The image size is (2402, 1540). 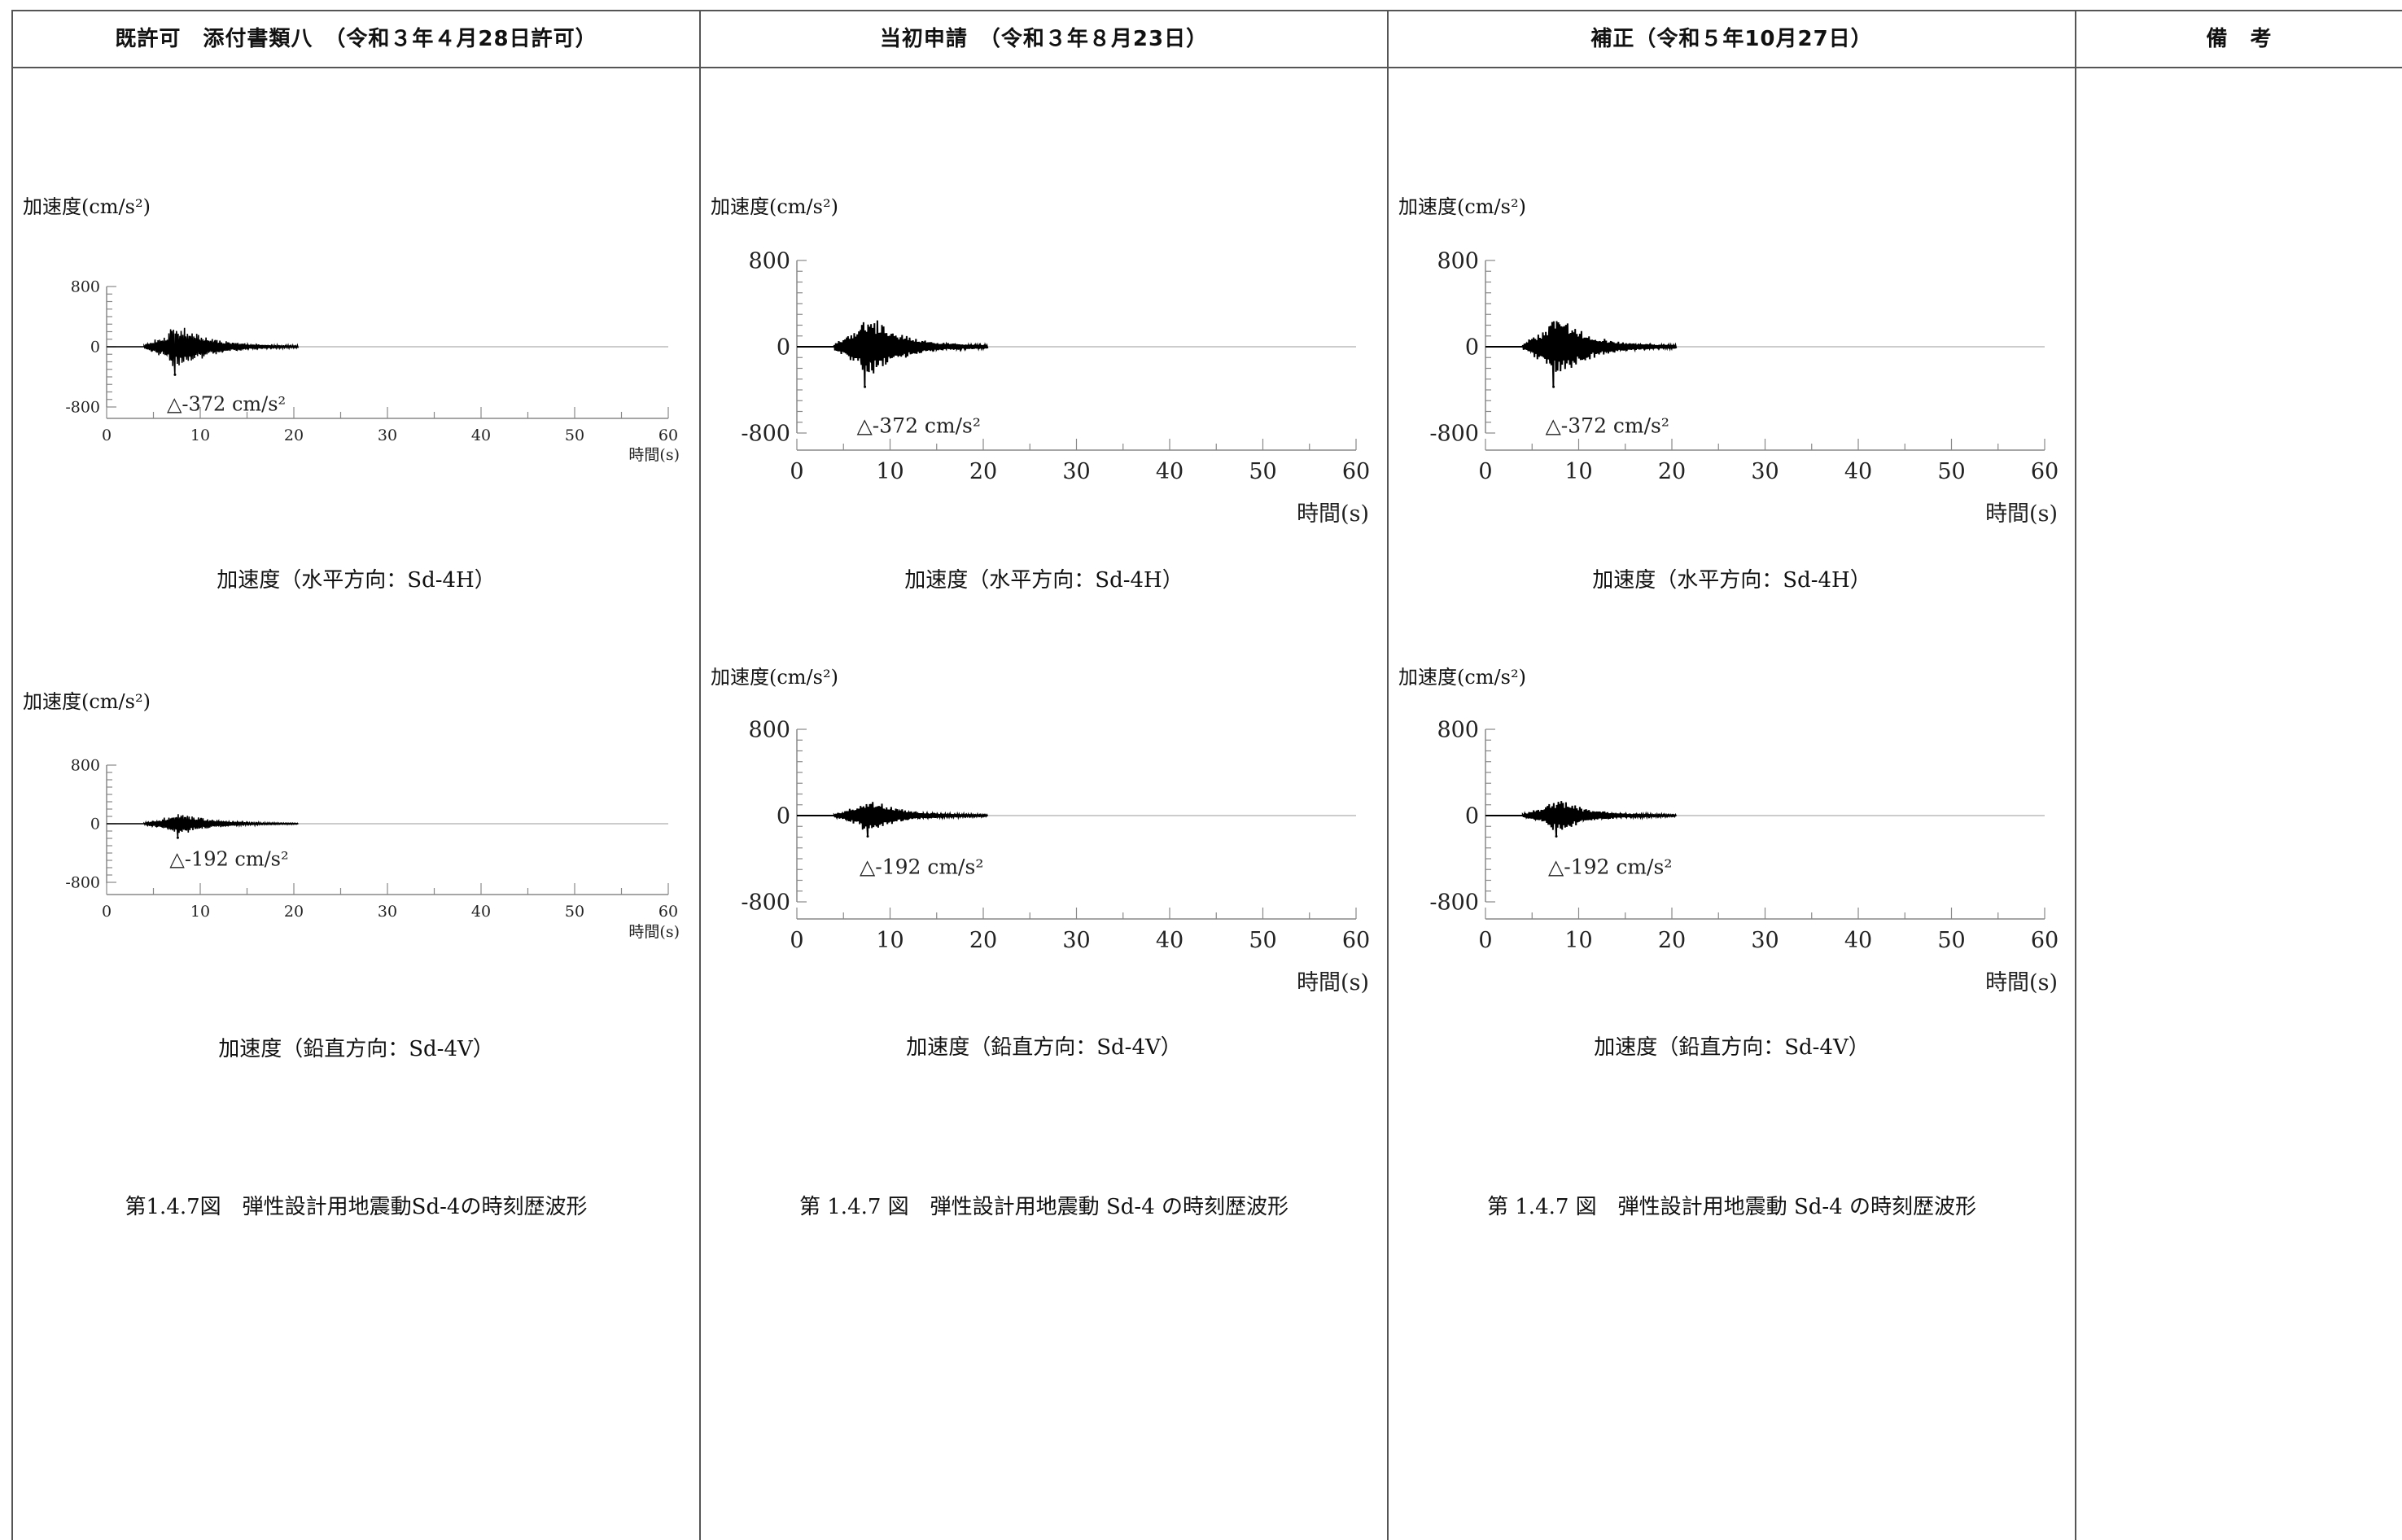 I want to click on header-amendment: 補正（令和５年10月27日）, so click(x=1731, y=39).